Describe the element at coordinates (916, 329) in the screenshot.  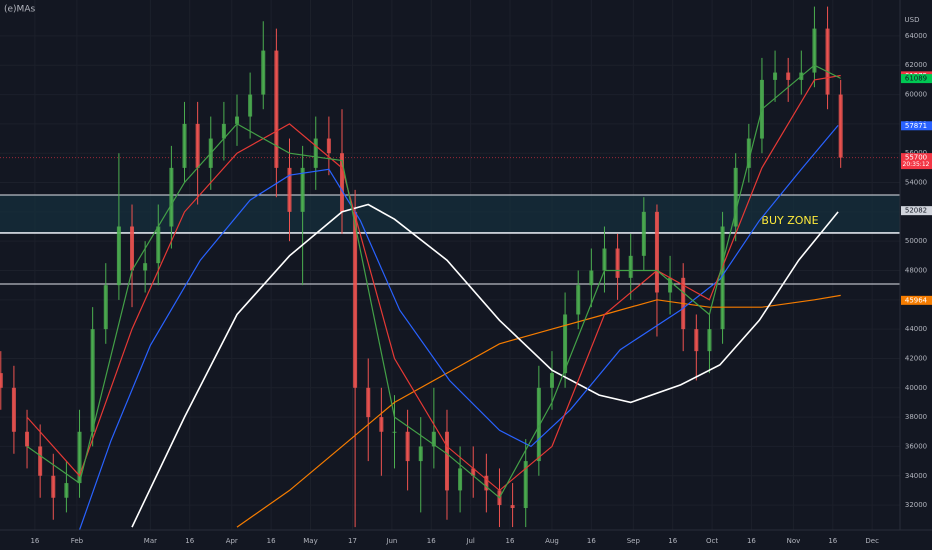
I see `y-tick-label: 44000` at that location.